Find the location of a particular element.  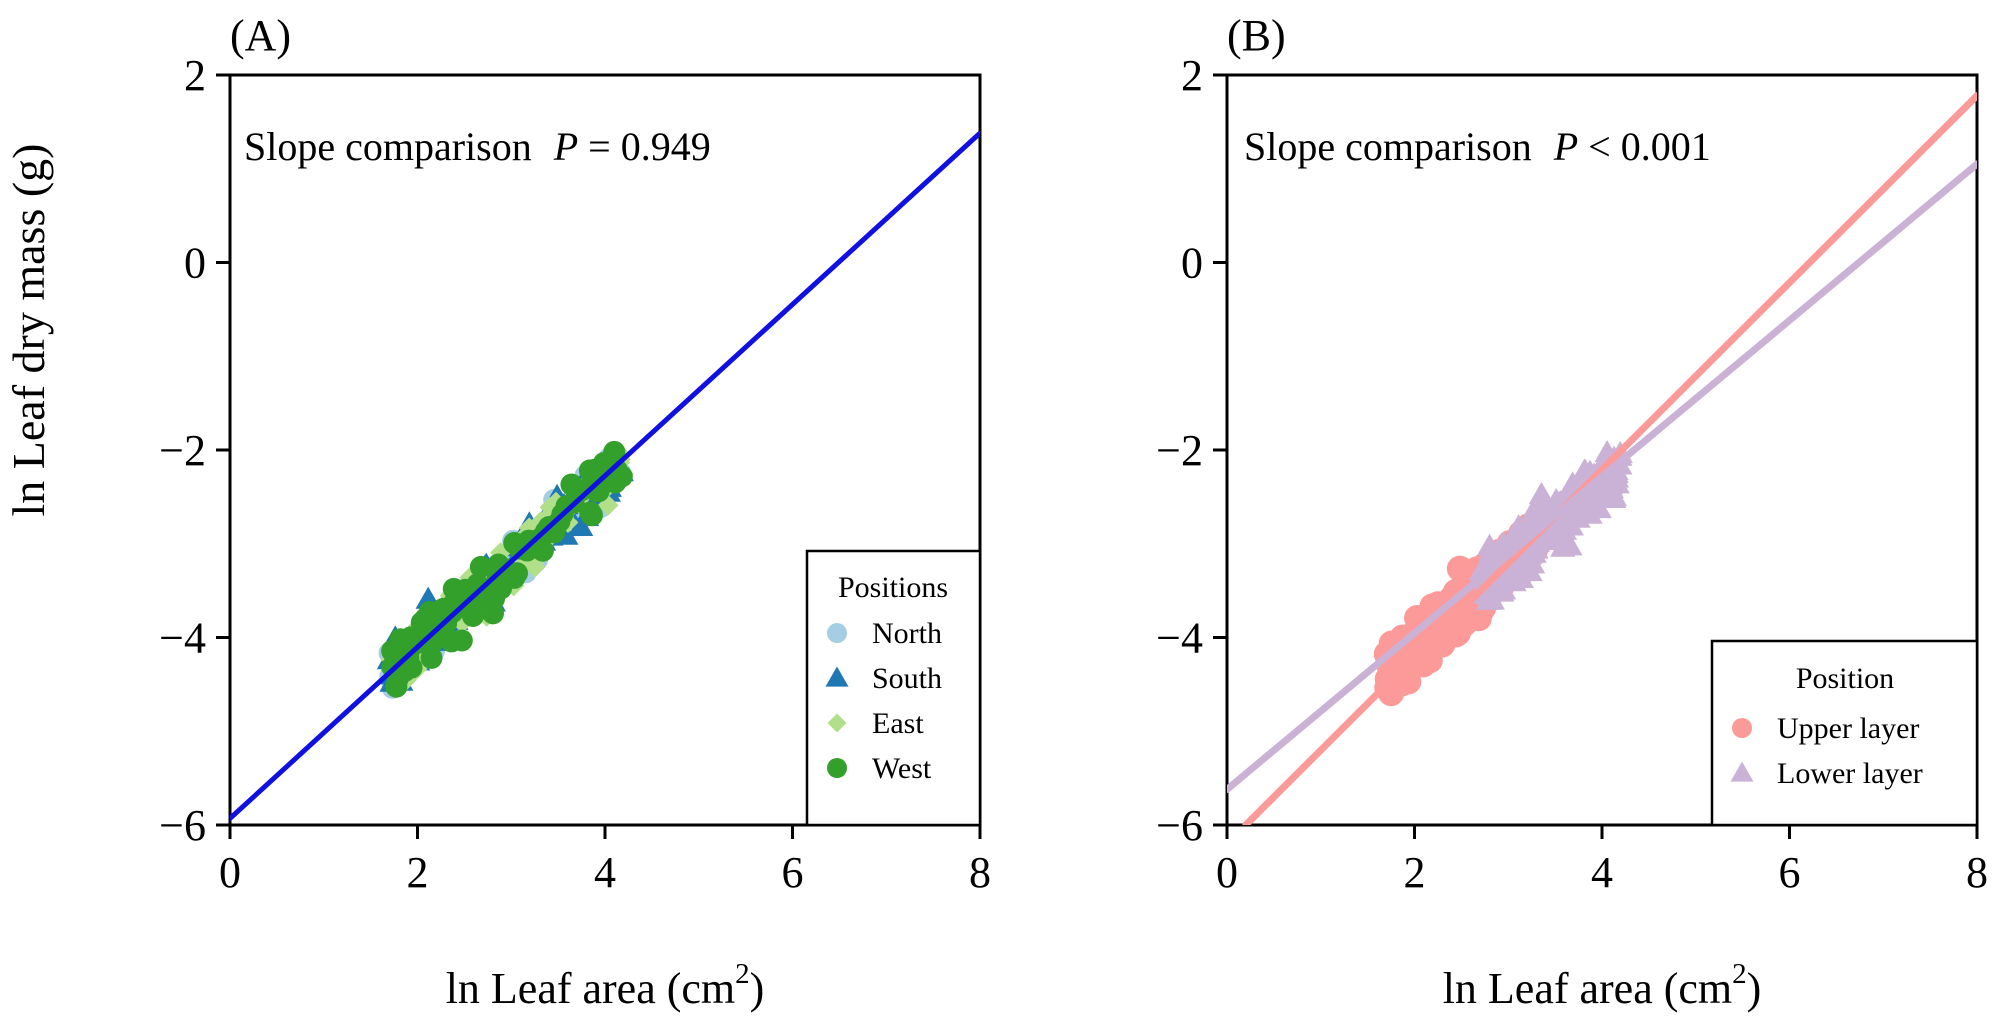

panel-b-x-axis-label-main: ln Leaf area (cm is located at coordinates (1587, 988).